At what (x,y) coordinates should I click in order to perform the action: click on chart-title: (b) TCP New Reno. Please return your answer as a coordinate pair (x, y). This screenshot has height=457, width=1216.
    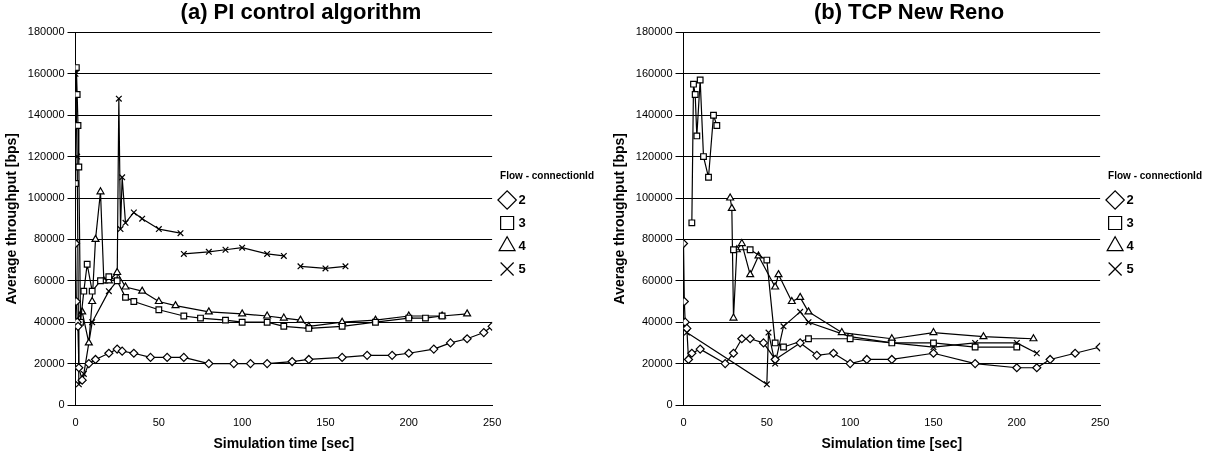
    Looking at the image, I should click on (909, 12).